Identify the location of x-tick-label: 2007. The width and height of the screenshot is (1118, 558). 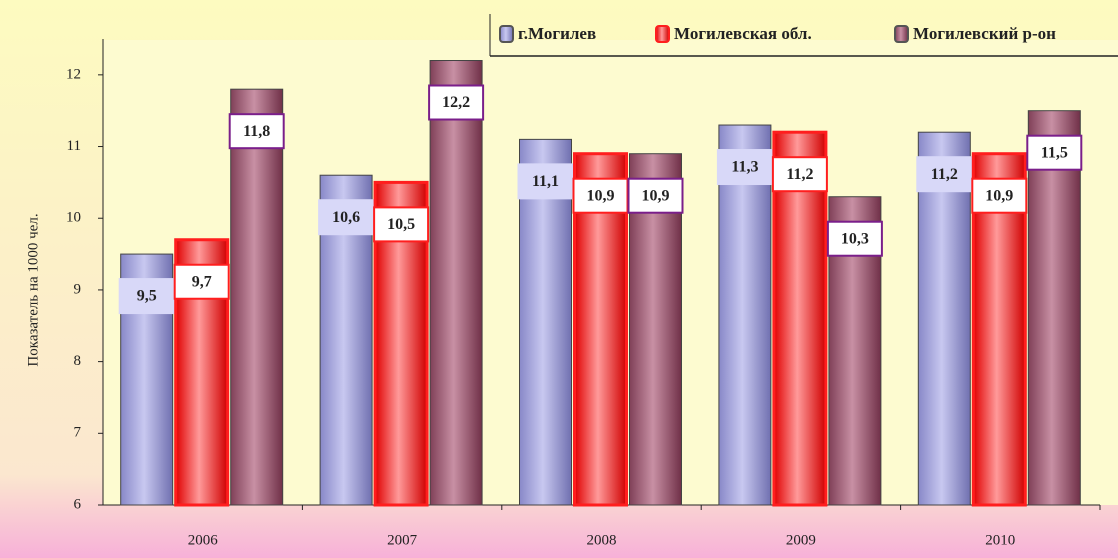
(402, 540).